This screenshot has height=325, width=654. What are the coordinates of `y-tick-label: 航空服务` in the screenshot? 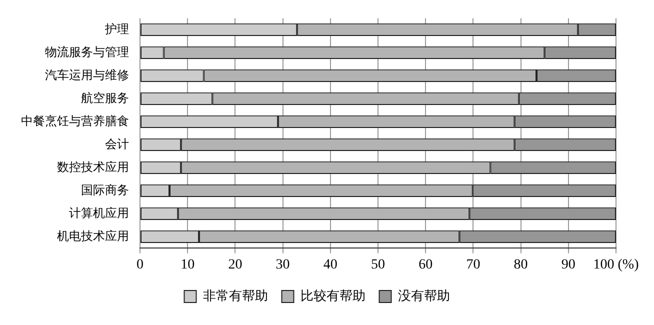 It's located at (105, 97).